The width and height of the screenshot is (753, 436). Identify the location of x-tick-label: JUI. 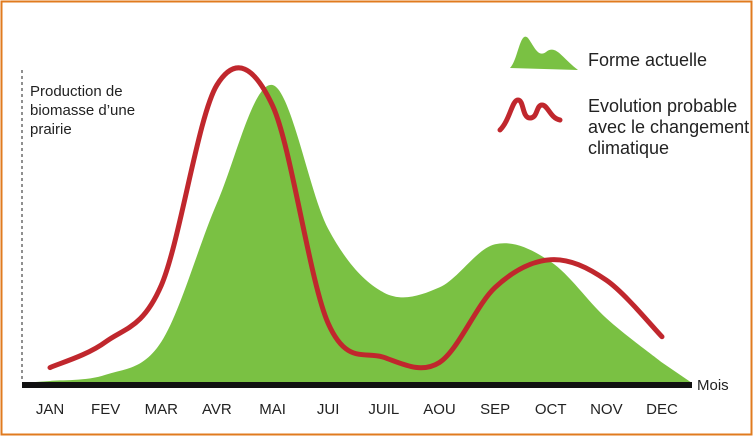
(328, 409).